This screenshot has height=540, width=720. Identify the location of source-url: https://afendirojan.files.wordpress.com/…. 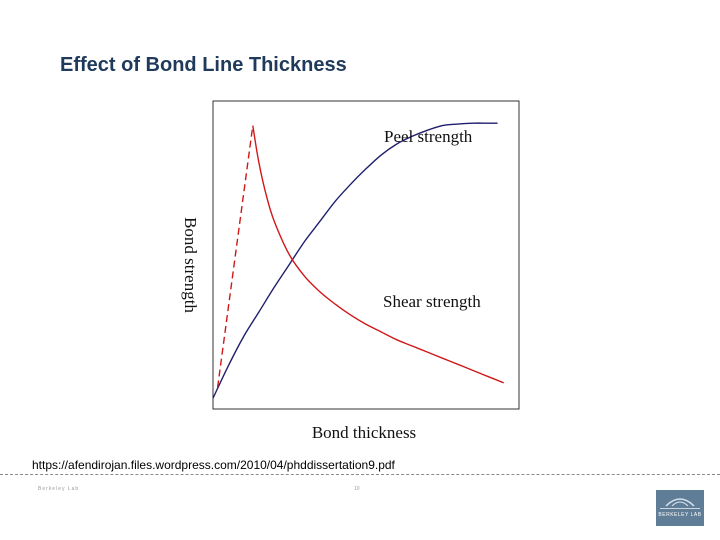
(213, 465).